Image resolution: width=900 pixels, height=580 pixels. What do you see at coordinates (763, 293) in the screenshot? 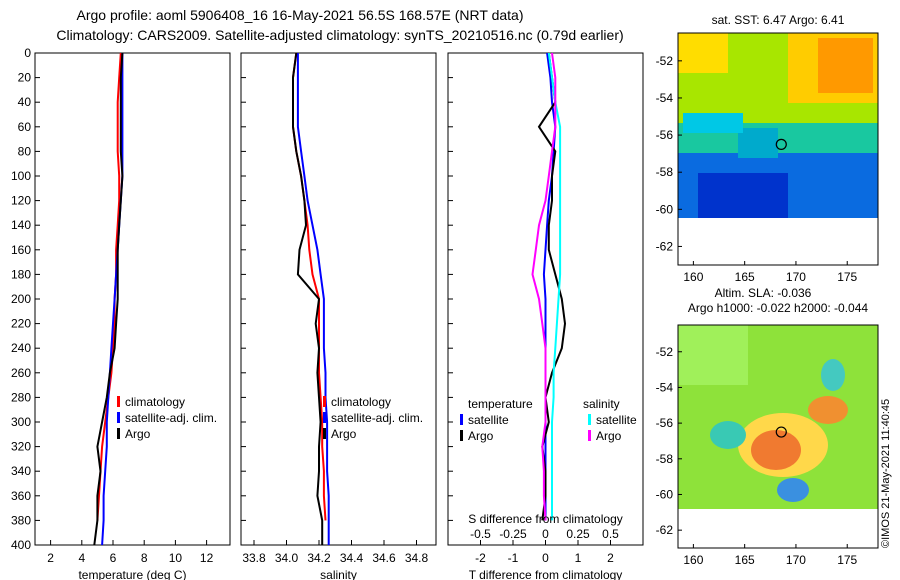
I see `sla-map-title: Altim. SLA: -0.036` at bounding box center [763, 293].